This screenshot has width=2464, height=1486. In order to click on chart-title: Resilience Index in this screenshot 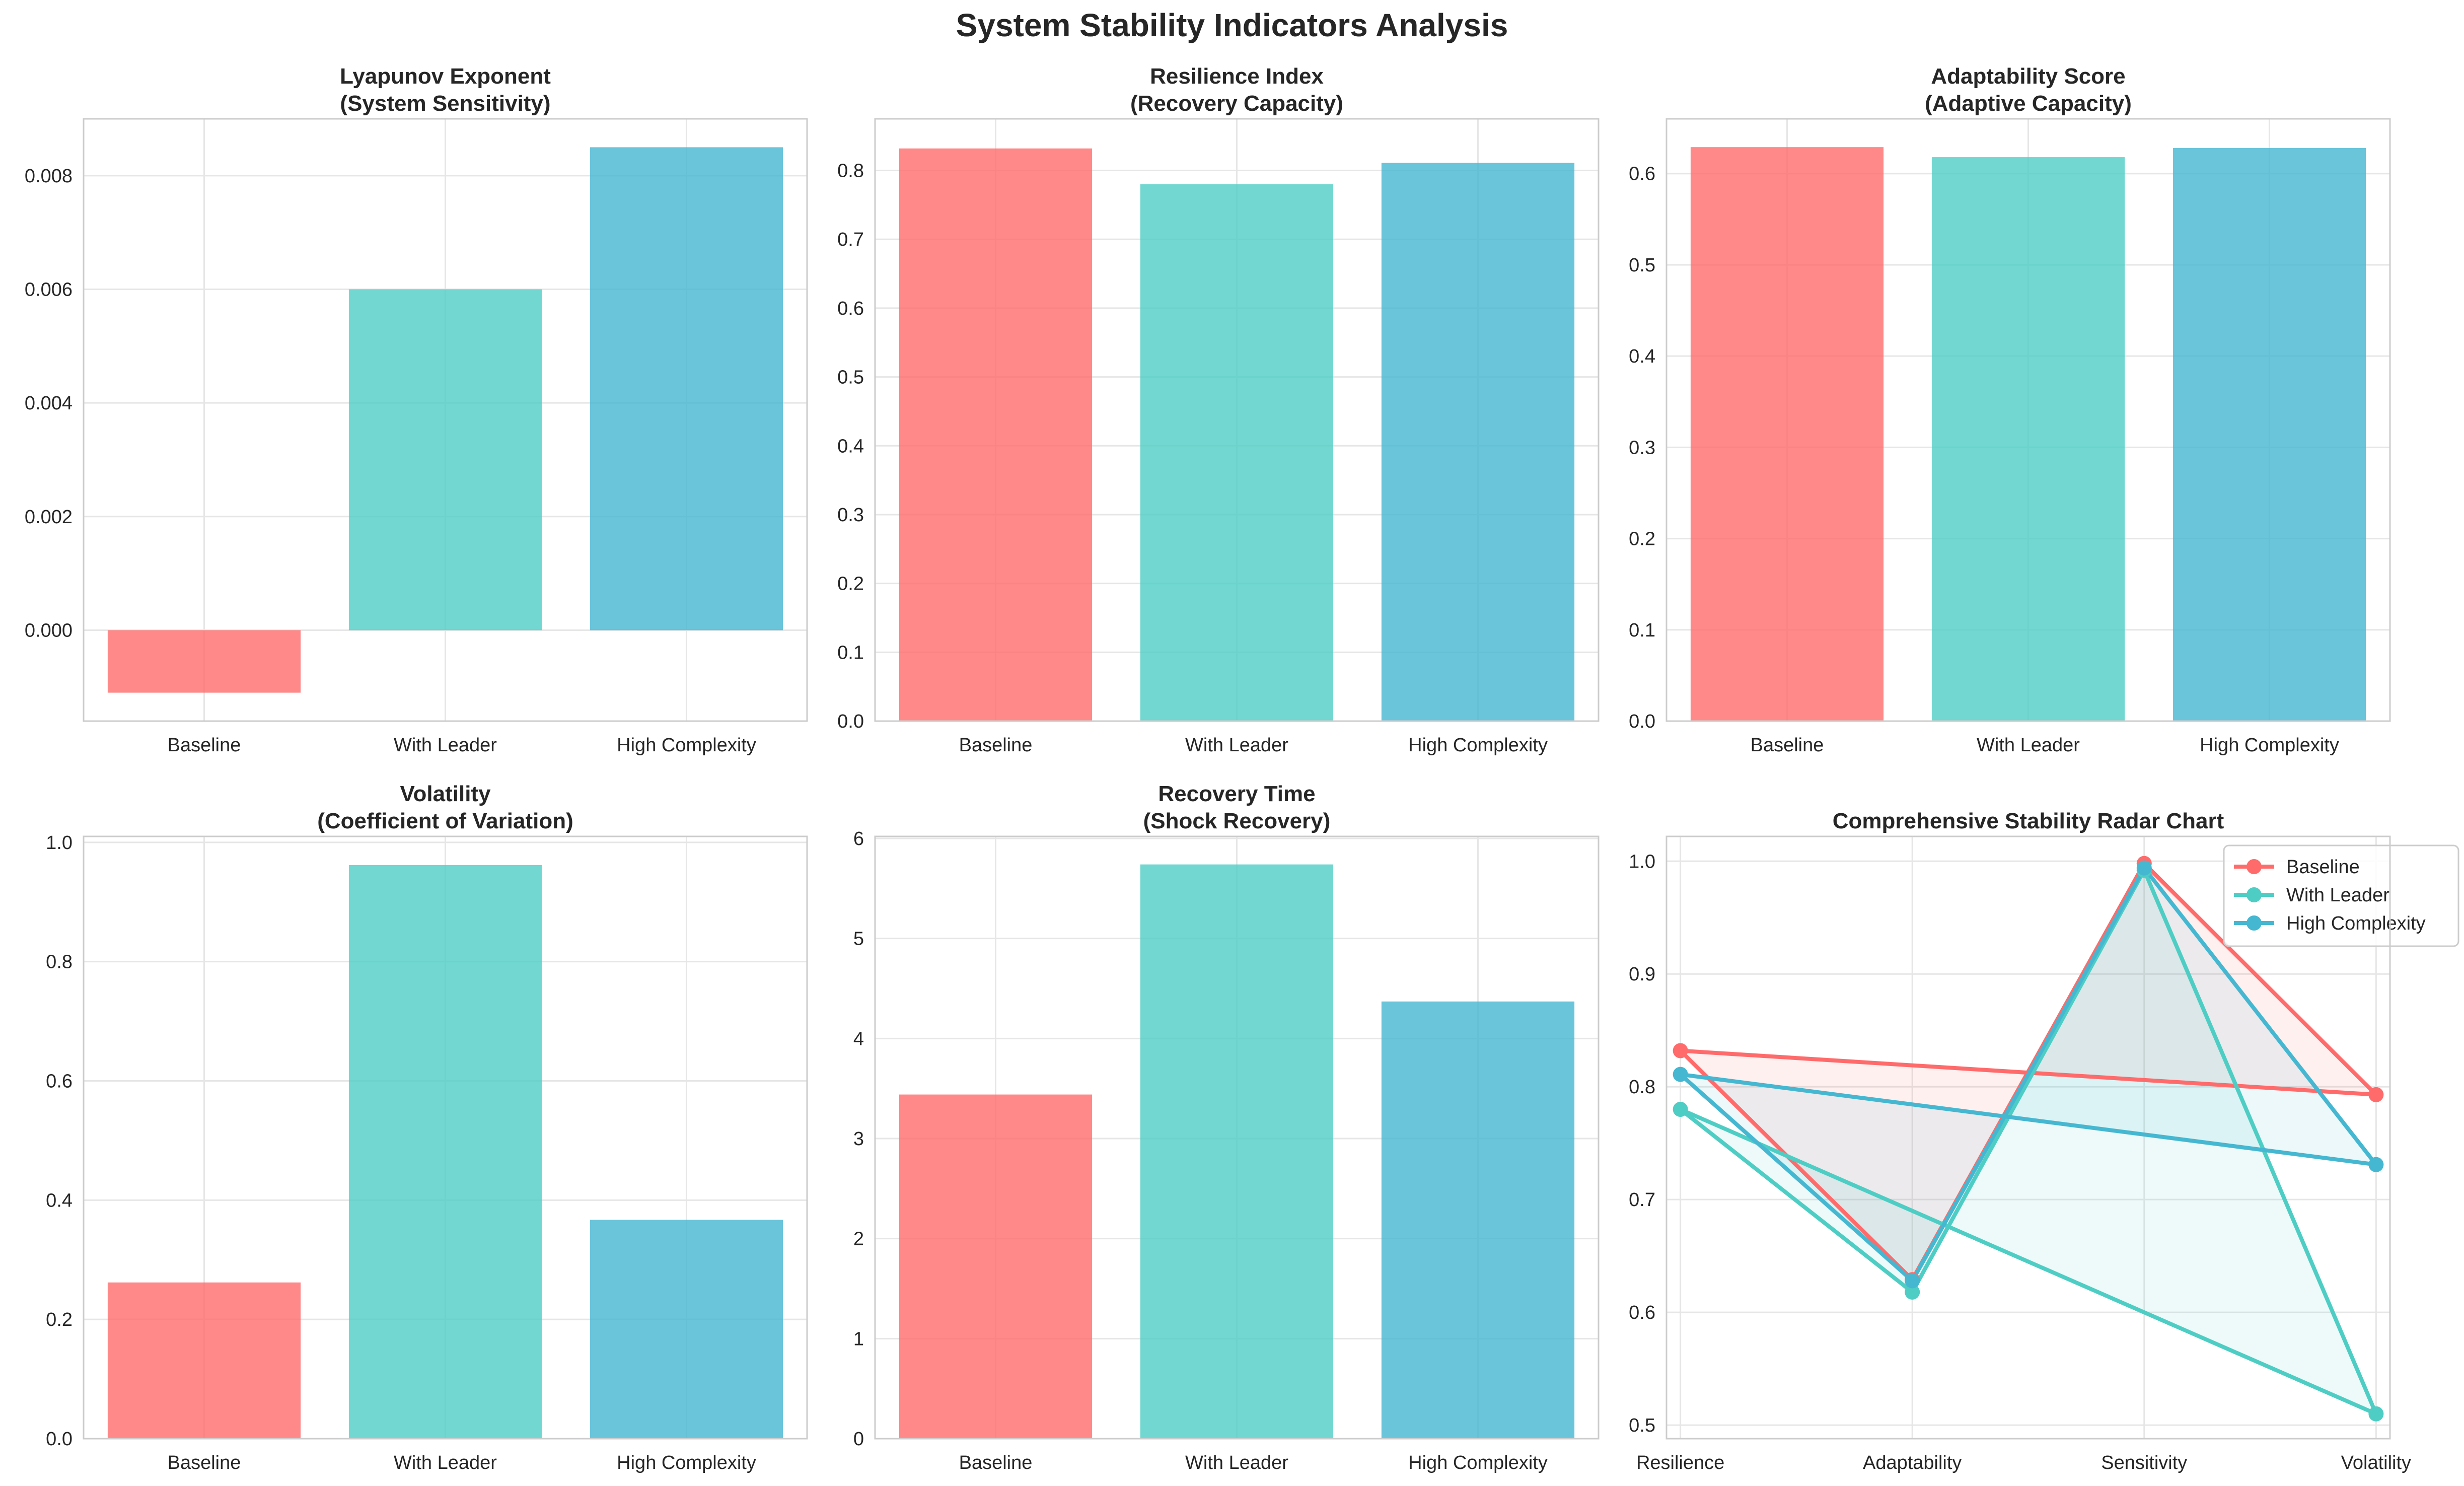, I will do `click(1237, 76)`.